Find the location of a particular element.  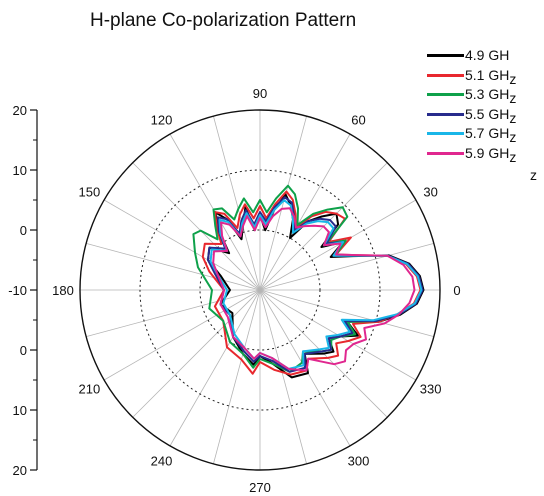

angle-label-30: 30 is located at coordinates (430, 192).